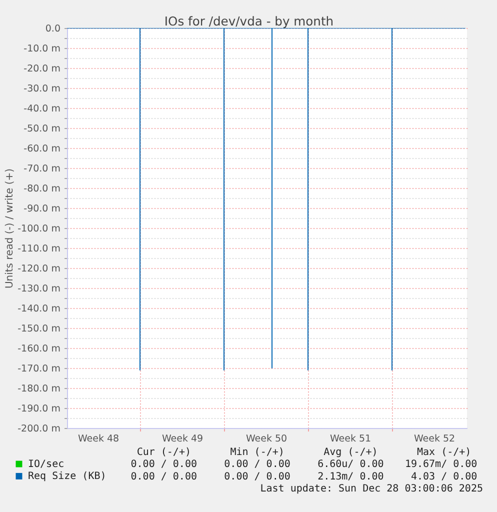  What do you see at coordinates (42, 89) in the screenshot?
I see `y-tick-label: -30.0 m` at bounding box center [42, 89].